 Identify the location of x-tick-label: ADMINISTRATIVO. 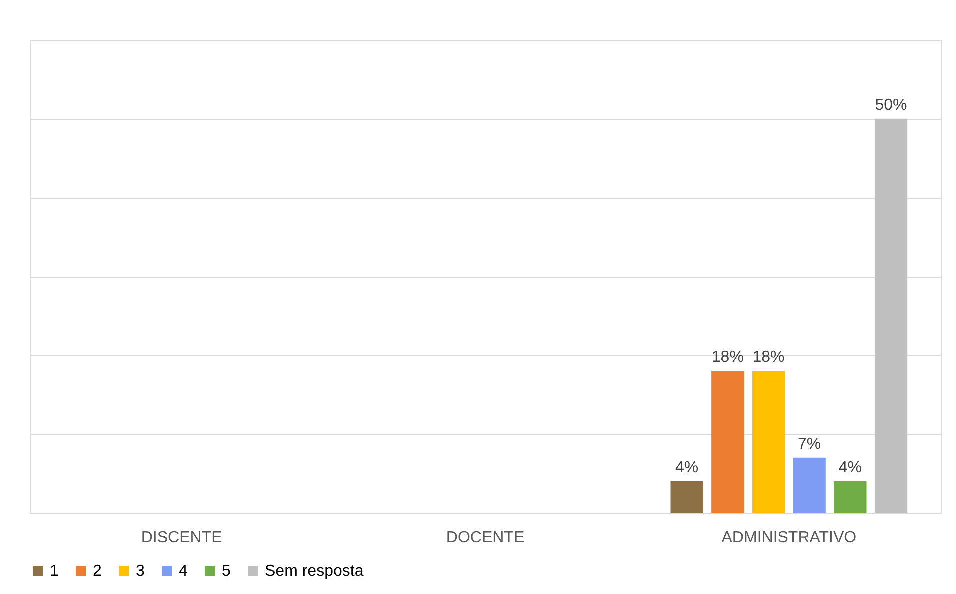
(789, 538).